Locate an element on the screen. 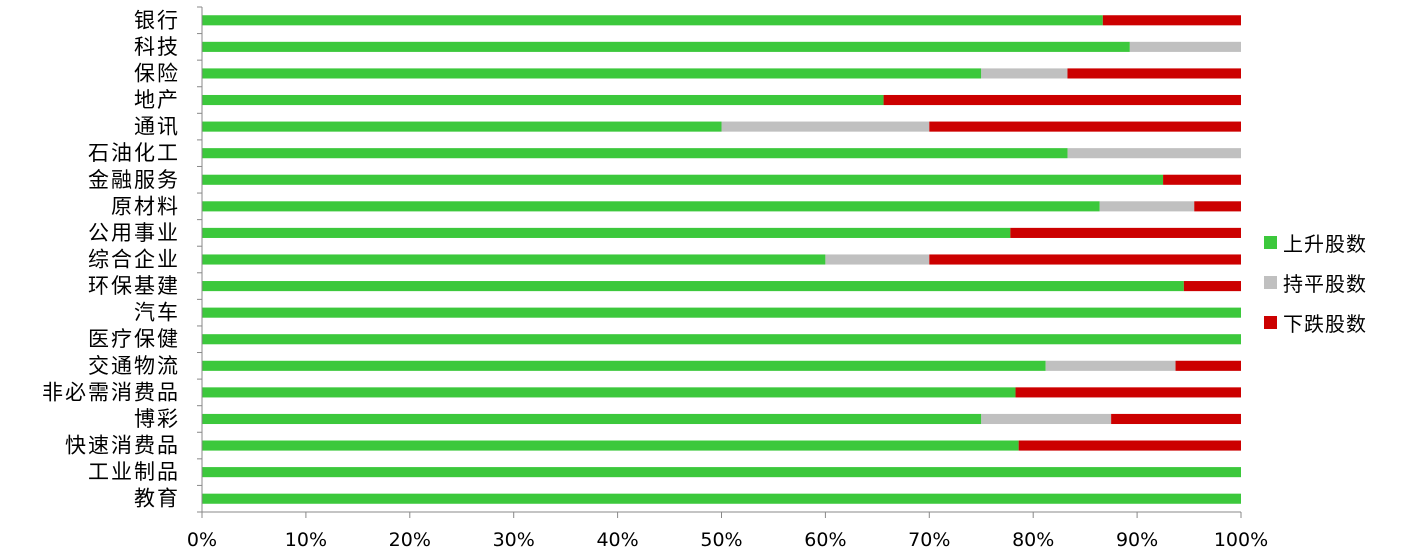 This screenshot has width=1402, height=555. x-tick-label: 30% is located at coordinates (514, 540).